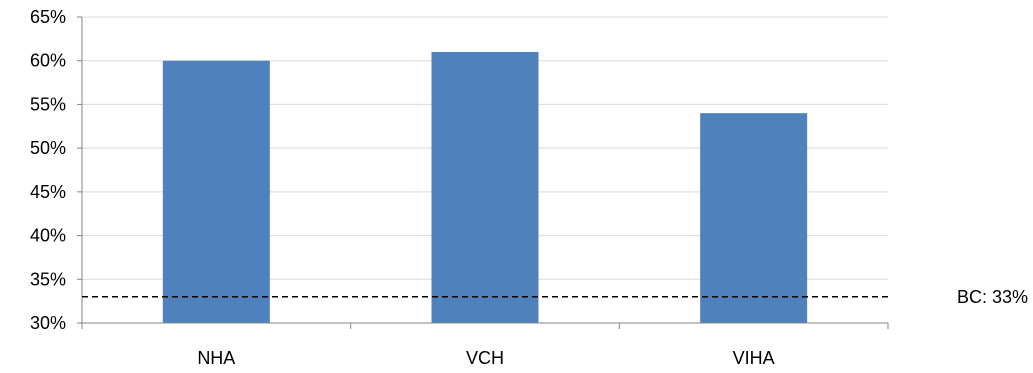  I want to click on y-tick-label: 40%, so click(48, 236).